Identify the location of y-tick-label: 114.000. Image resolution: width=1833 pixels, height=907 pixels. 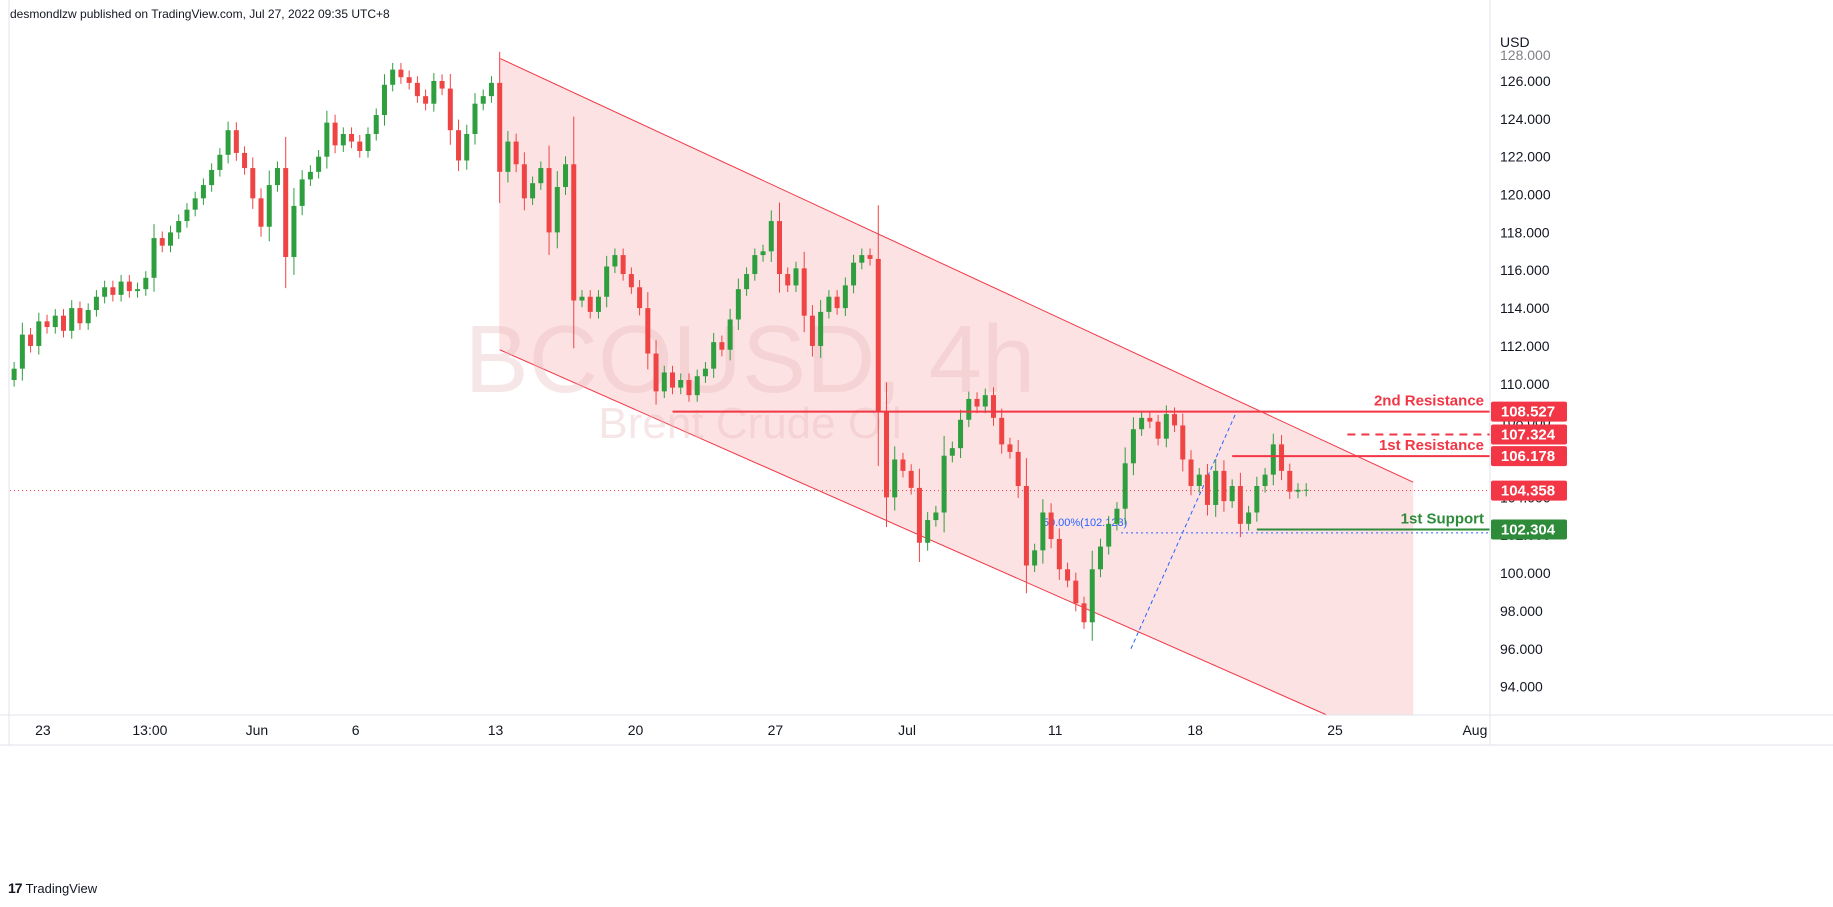
(1525, 308).